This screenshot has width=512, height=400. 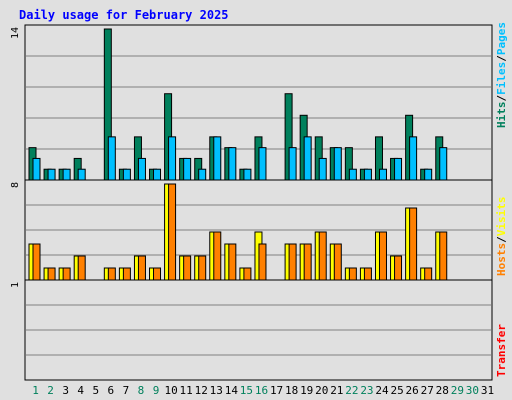 I want to click on day-label-16: 16, so click(x=261, y=390).